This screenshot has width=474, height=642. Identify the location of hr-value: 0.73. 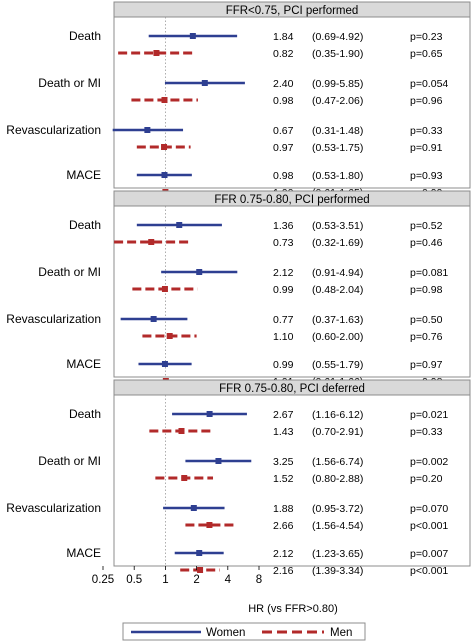
(283, 243).